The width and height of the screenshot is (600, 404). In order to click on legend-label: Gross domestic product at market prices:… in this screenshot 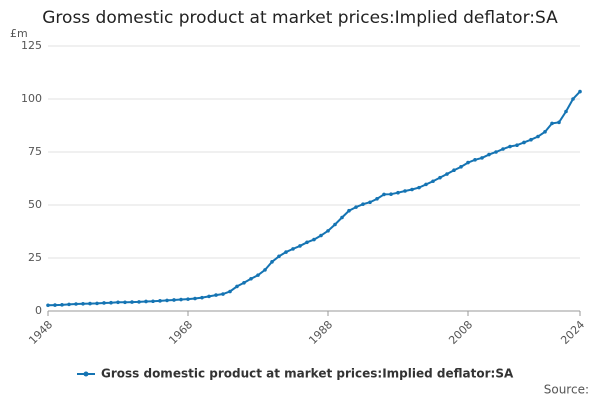, I will do `click(307, 374)`.